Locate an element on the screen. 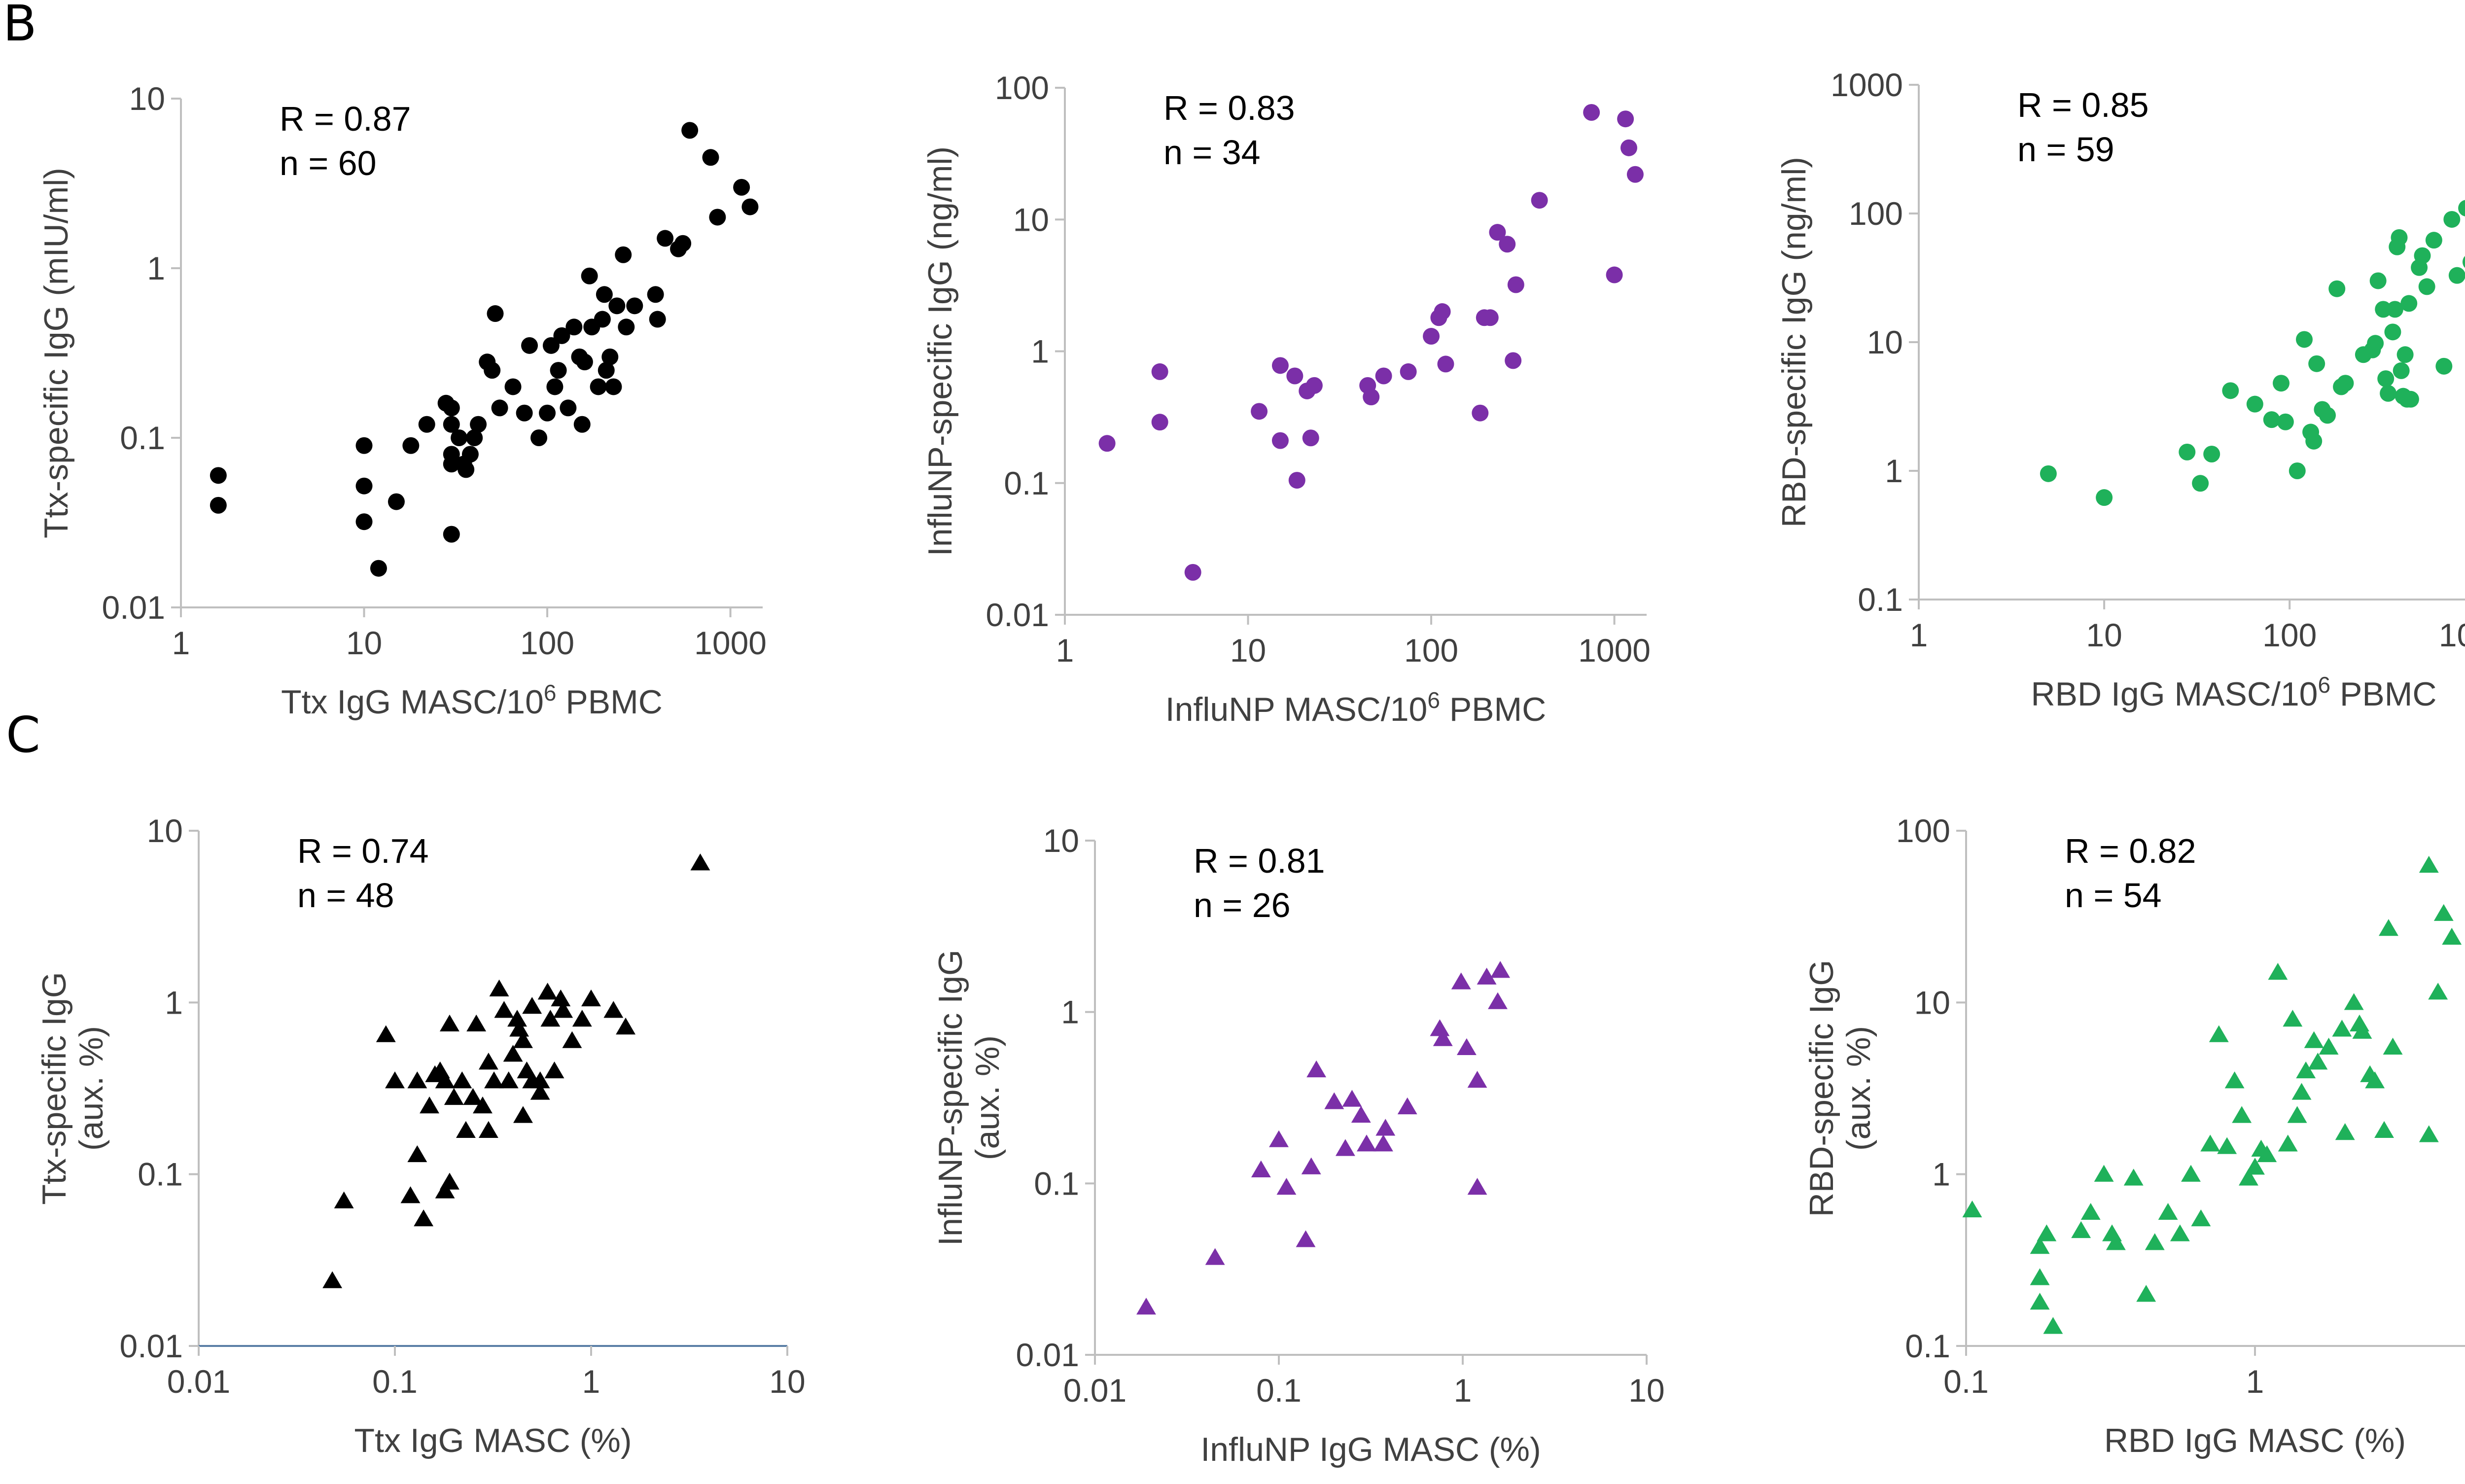 The height and width of the screenshot is (1484, 2465). correlation-r-label: R = 0.81 is located at coordinates (1259, 861).